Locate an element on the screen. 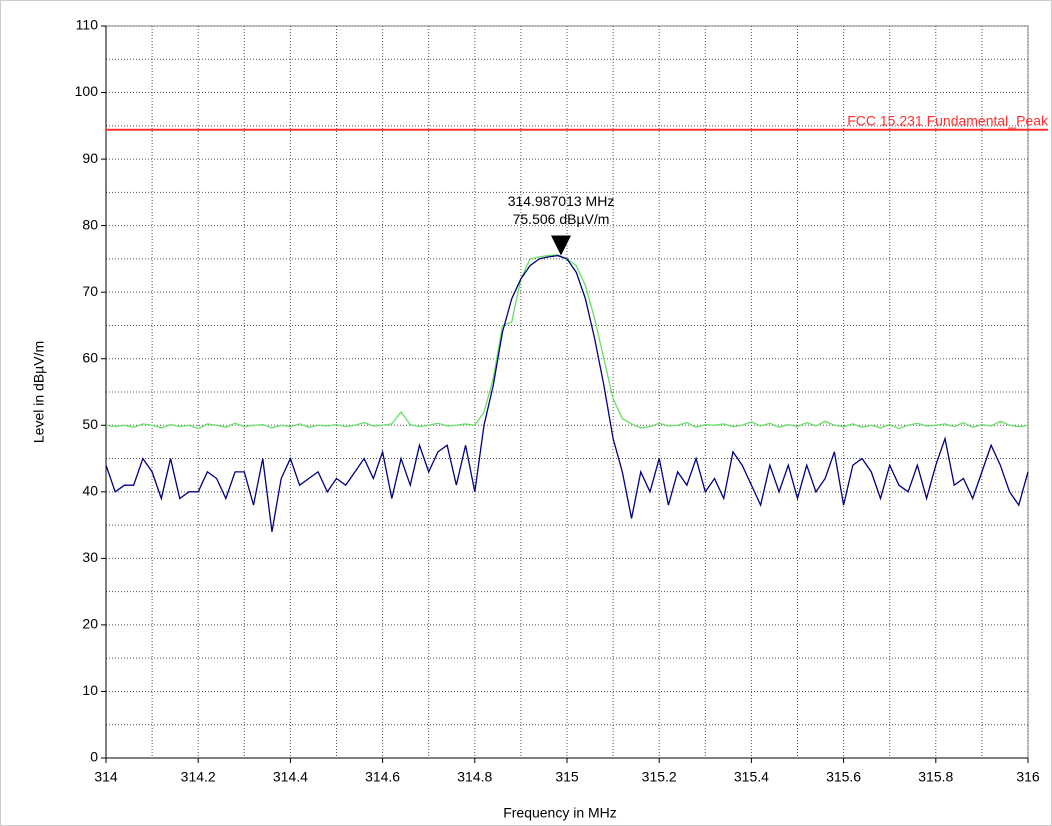 This screenshot has width=1052, height=826. y-axis-label: Level in dBµV/m is located at coordinates (39, 392).